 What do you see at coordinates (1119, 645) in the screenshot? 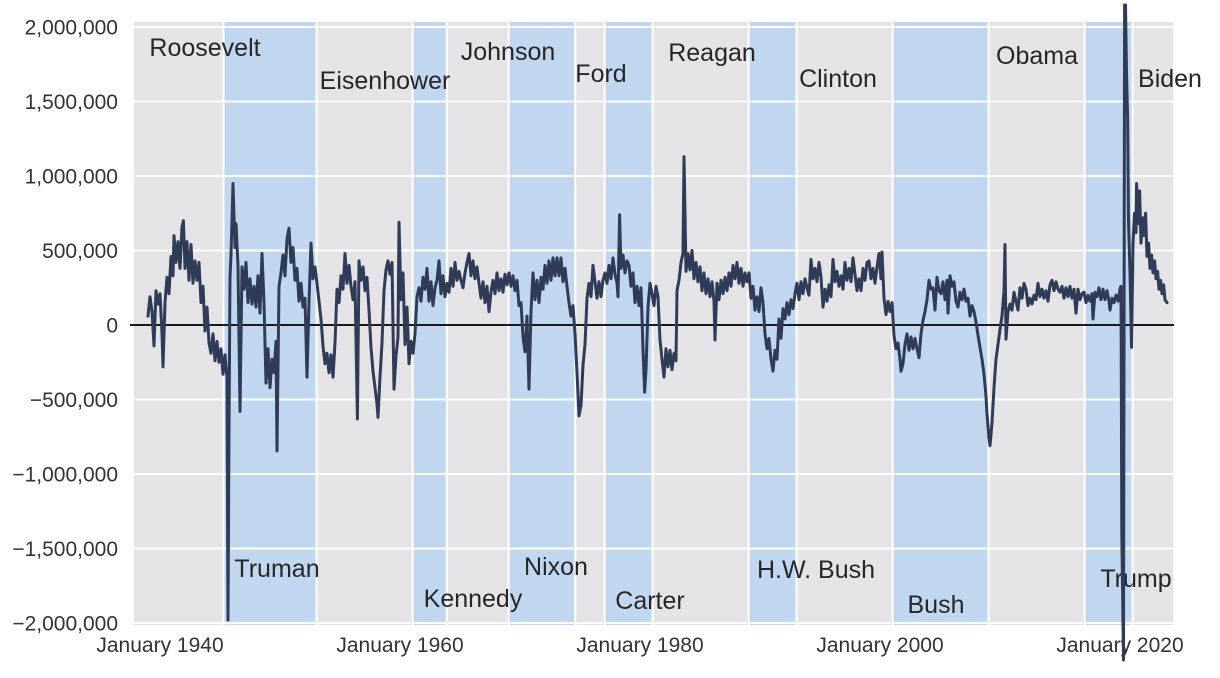
I see `x-axis-tick-label: January 2020` at bounding box center [1119, 645].